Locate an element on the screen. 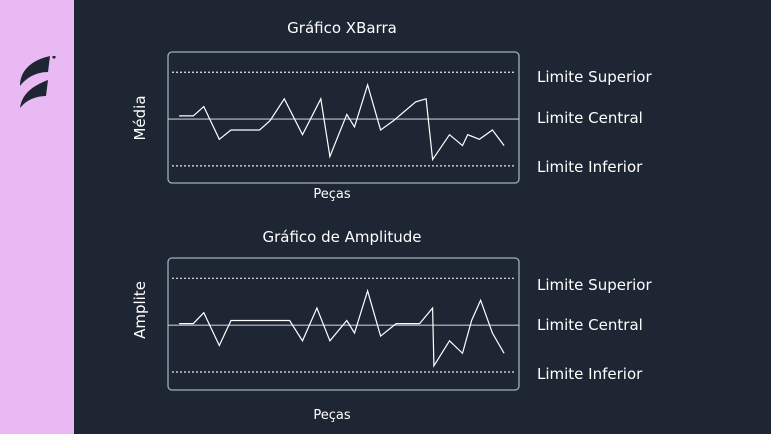 The height and width of the screenshot is (434, 771). chart-title: Gráfico de Amplitude is located at coordinates (342, 237).